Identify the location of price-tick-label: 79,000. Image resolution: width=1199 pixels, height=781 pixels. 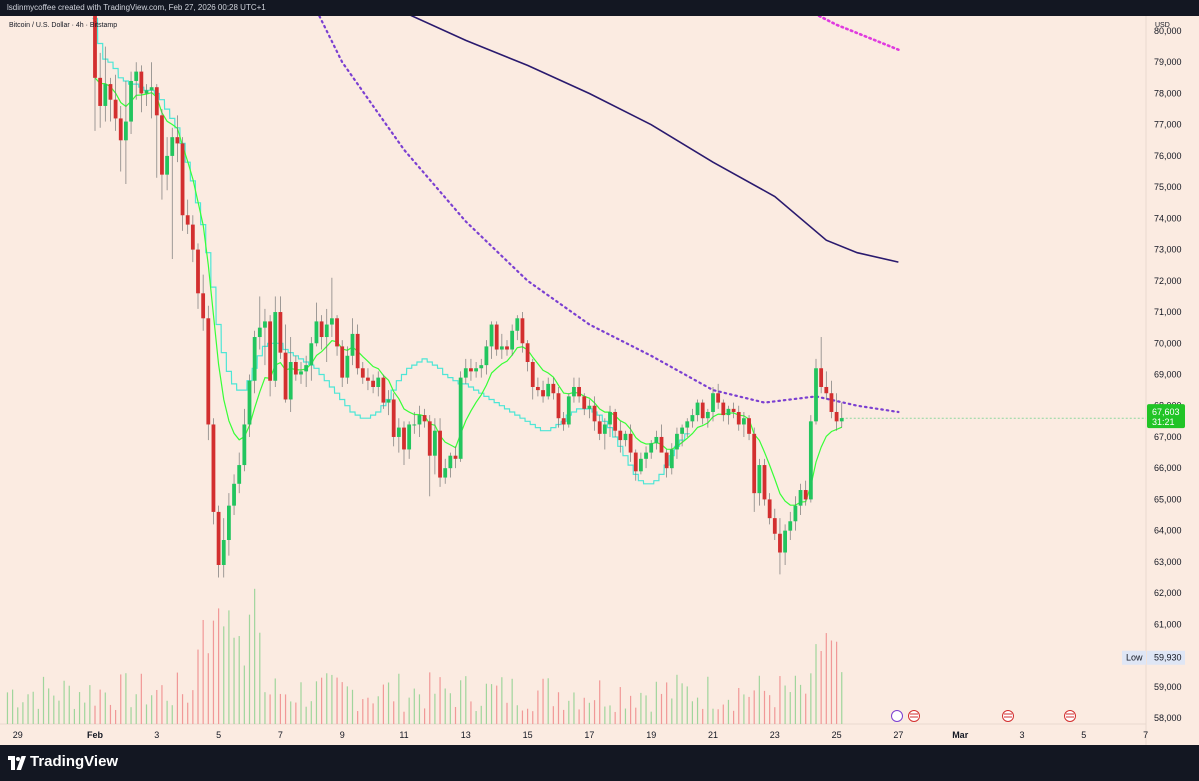
(1168, 62).